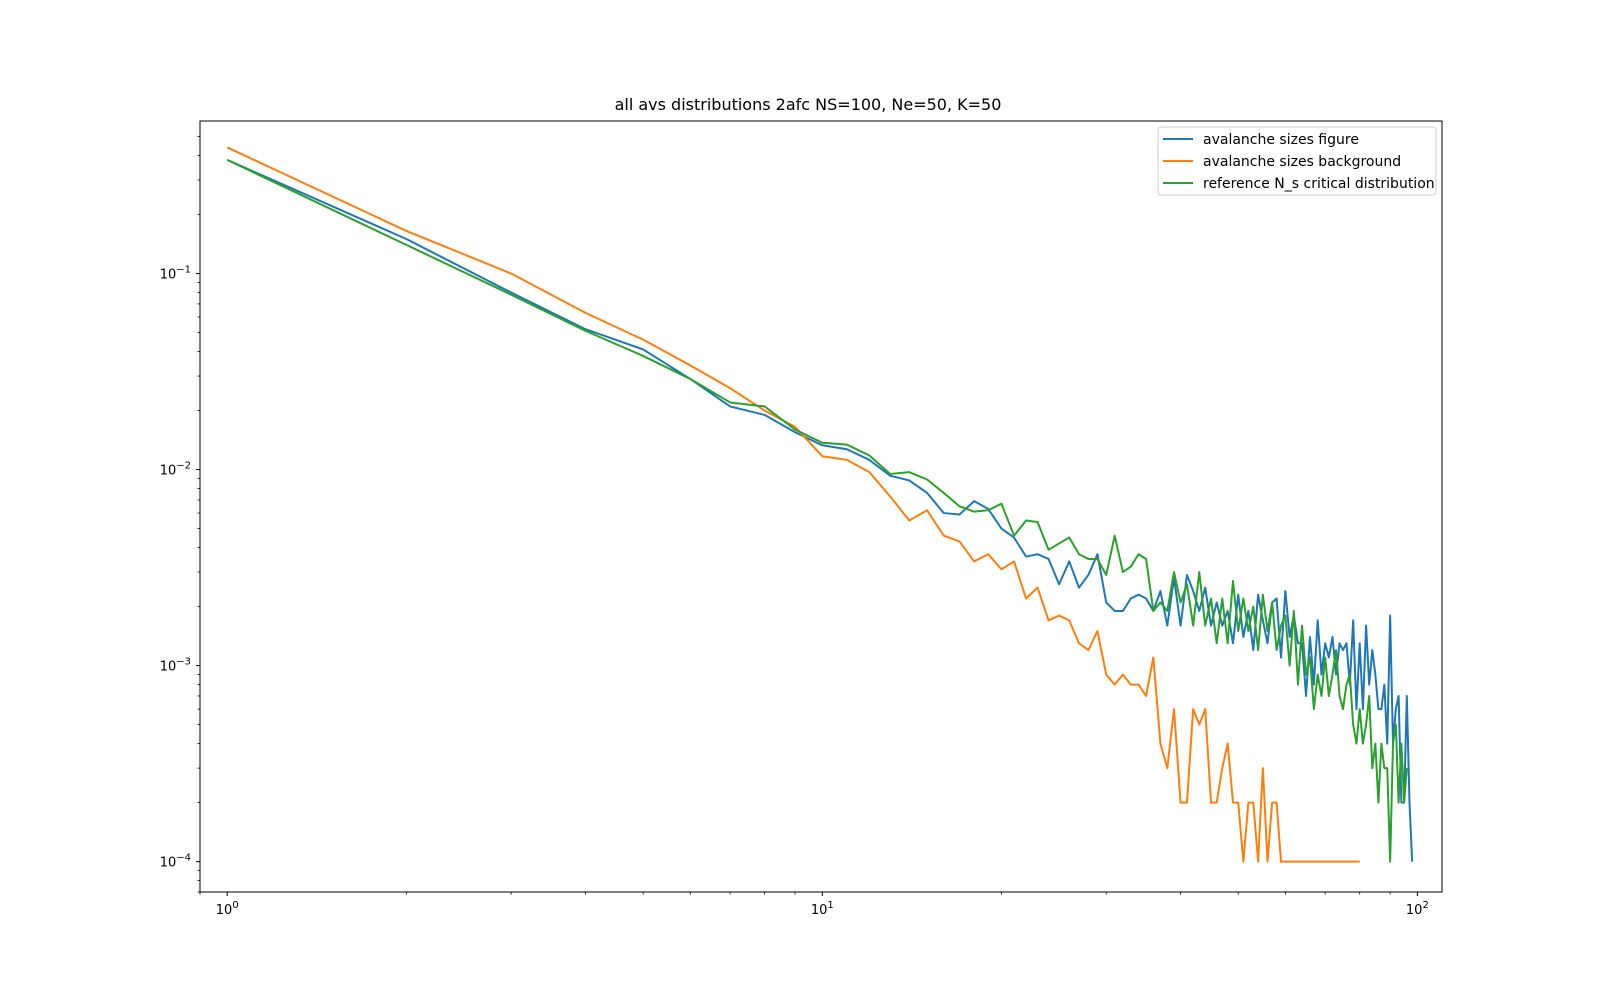 The image size is (1600, 1000). I want to click on x-tick-label: 10⁰, so click(227, 909).